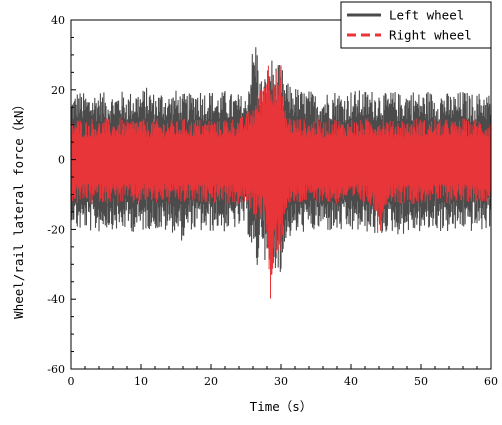 This screenshot has width=502, height=425. I want to click on x-tick-label: 30, so click(281, 381).